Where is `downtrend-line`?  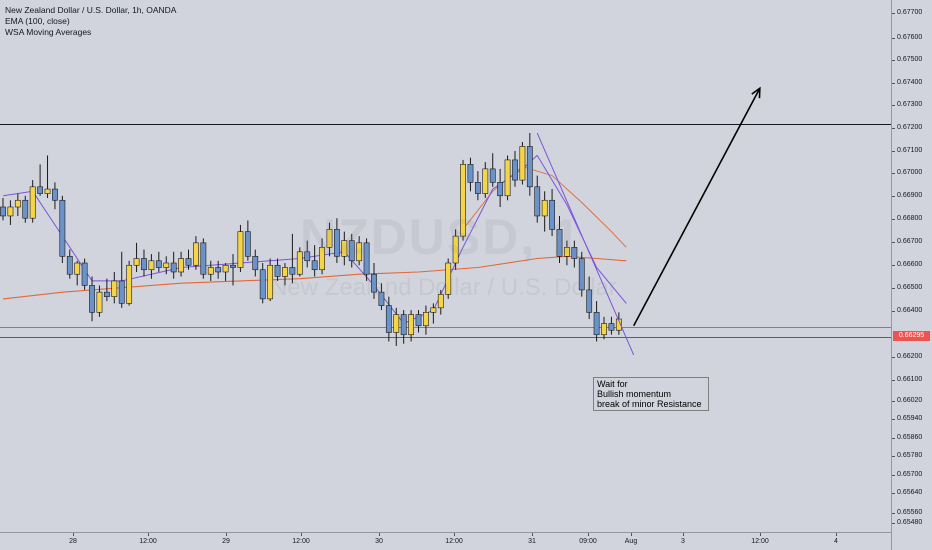 downtrend-line is located at coordinates (585, 244).